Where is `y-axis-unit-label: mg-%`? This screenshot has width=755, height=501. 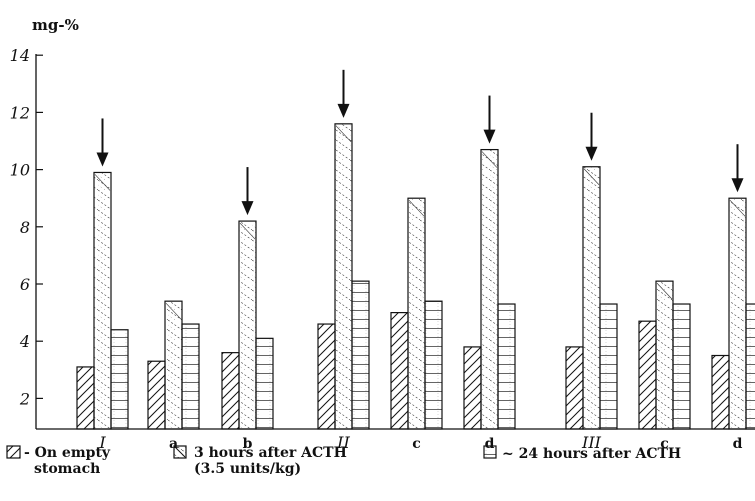 y-axis-unit-label: mg-% is located at coordinates (55, 25).